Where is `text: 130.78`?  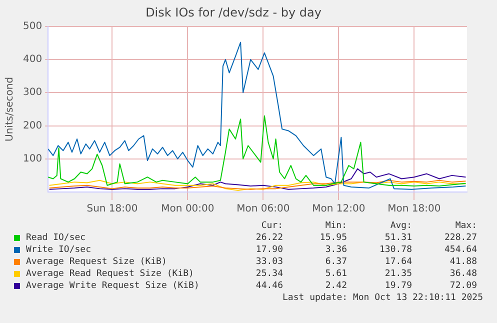 text: 130.78 is located at coordinates (395, 250).